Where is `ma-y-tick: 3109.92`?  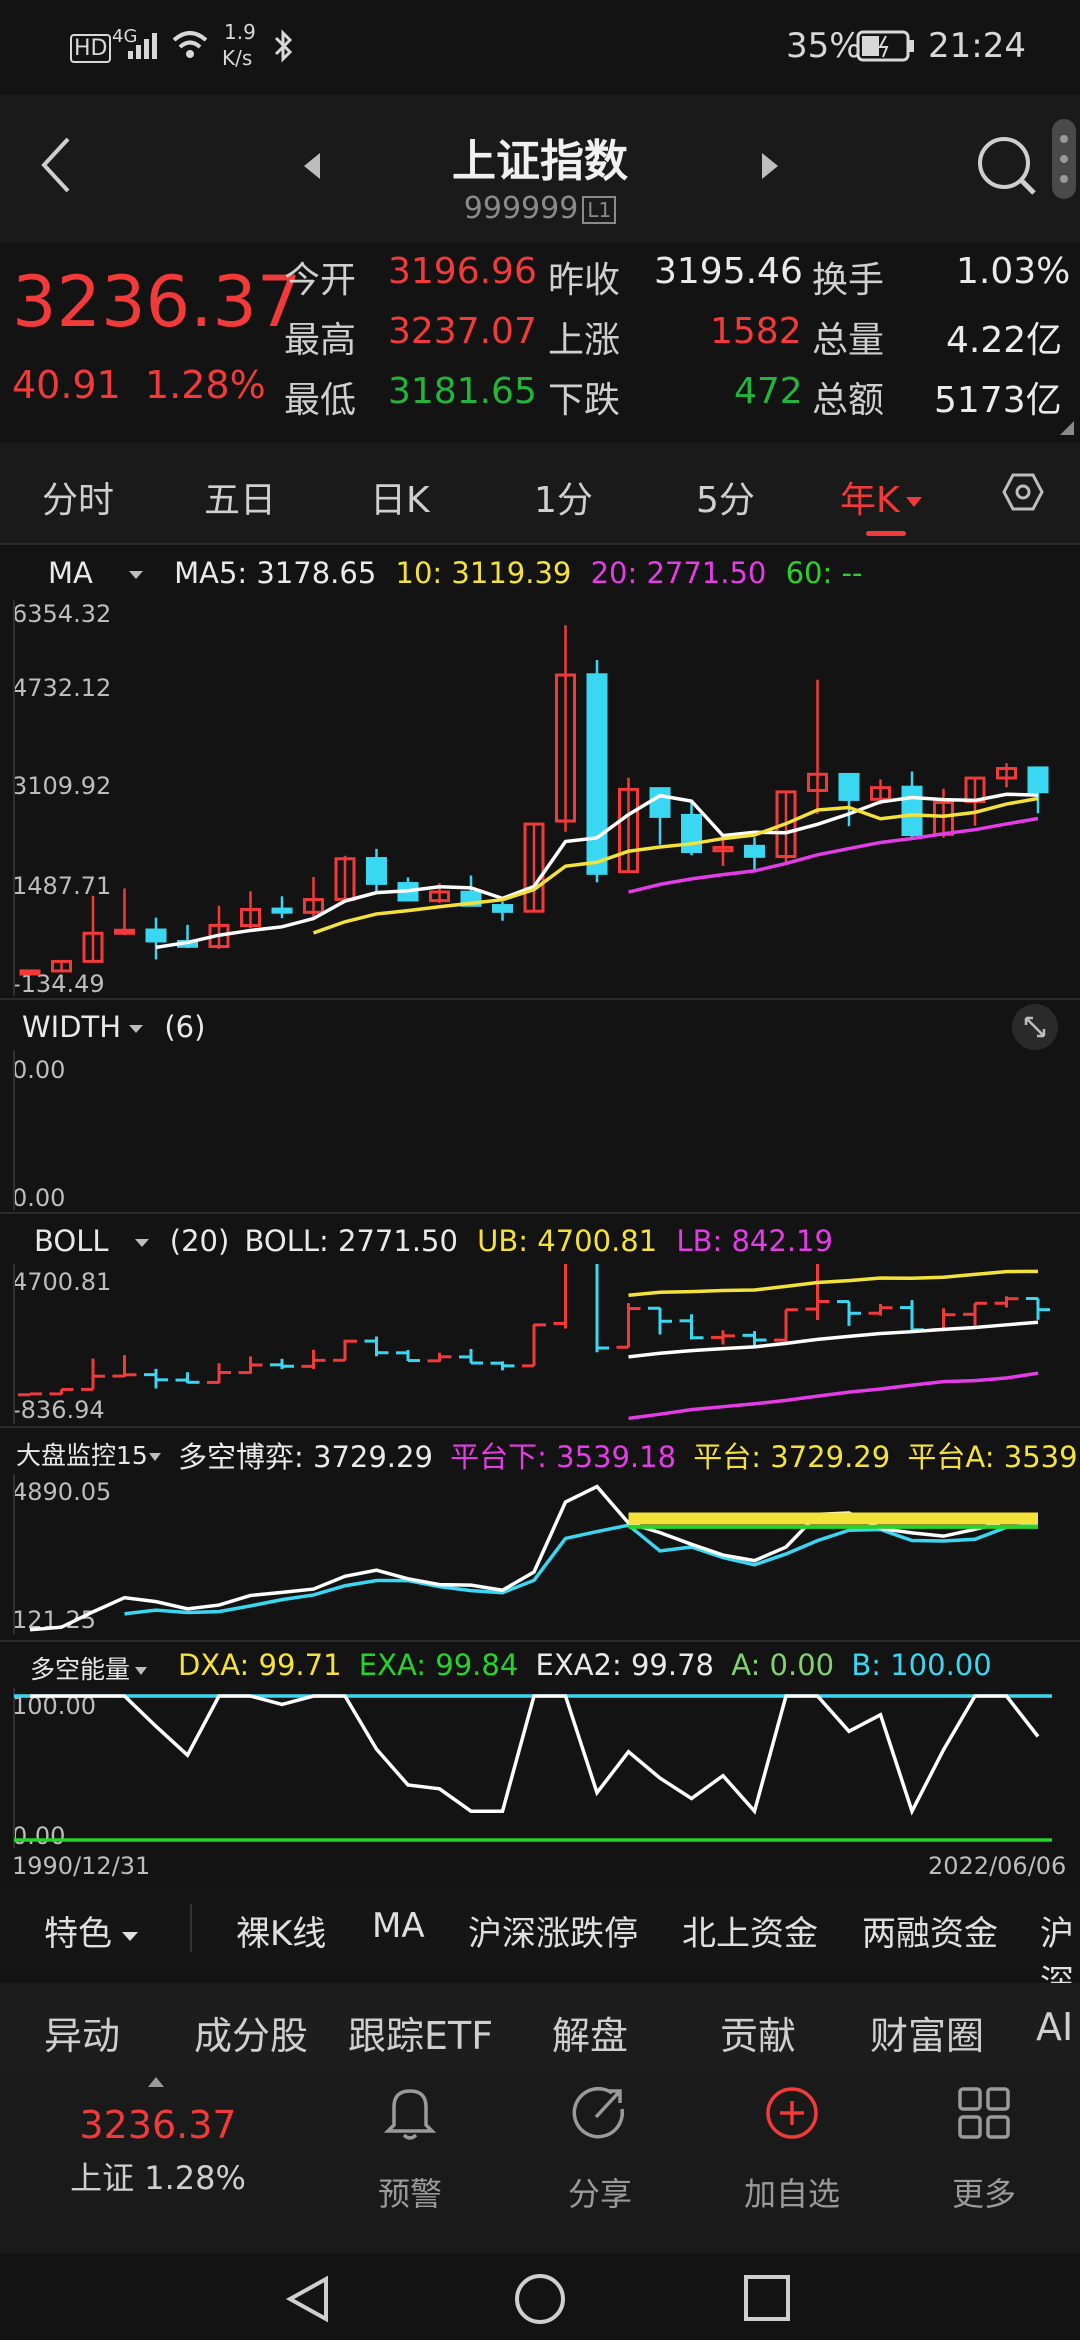 ma-y-tick: 3109.92 is located at coordinates (62, 786).